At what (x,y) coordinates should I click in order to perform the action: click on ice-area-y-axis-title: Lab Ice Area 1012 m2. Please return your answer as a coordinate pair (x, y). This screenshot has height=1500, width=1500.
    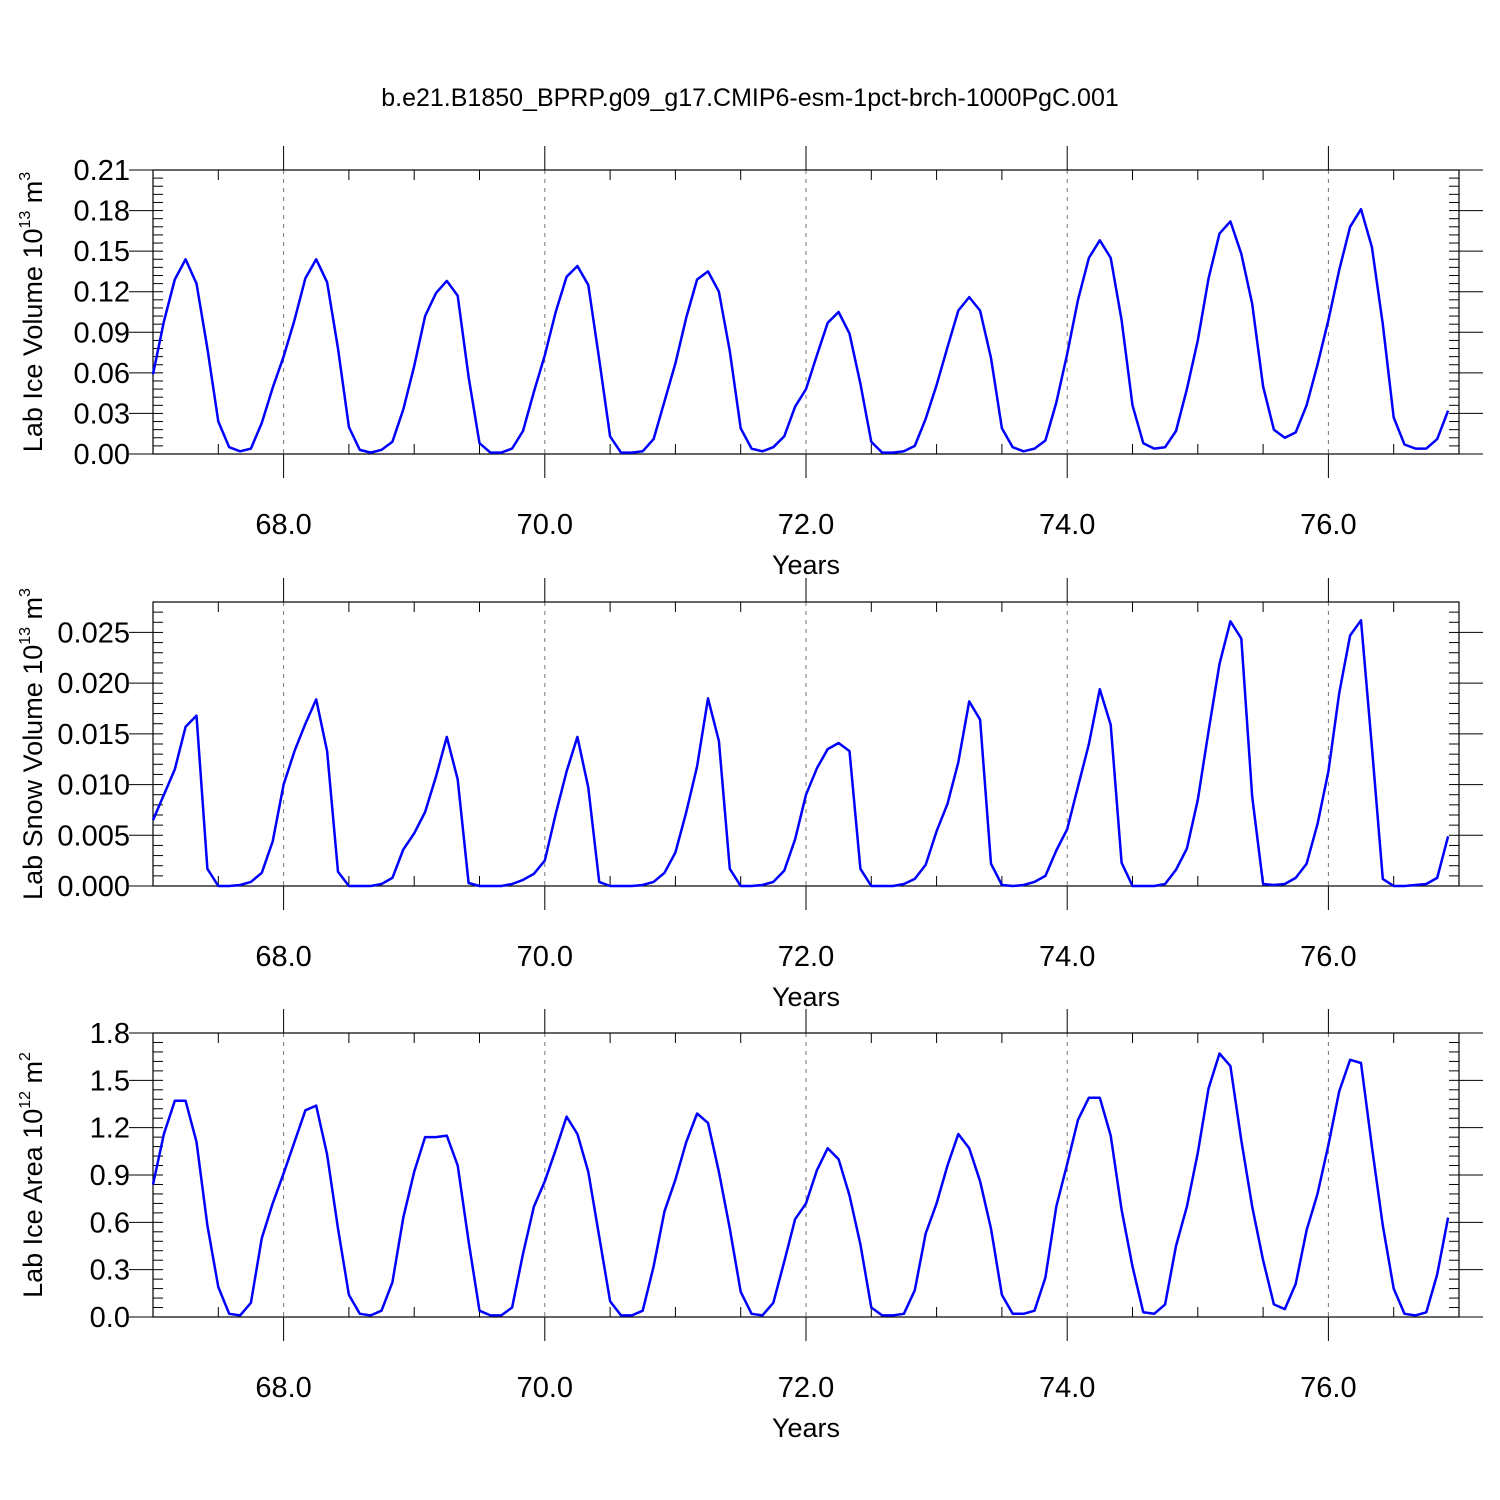
    Looking at the image, I should click on (32, 1175).